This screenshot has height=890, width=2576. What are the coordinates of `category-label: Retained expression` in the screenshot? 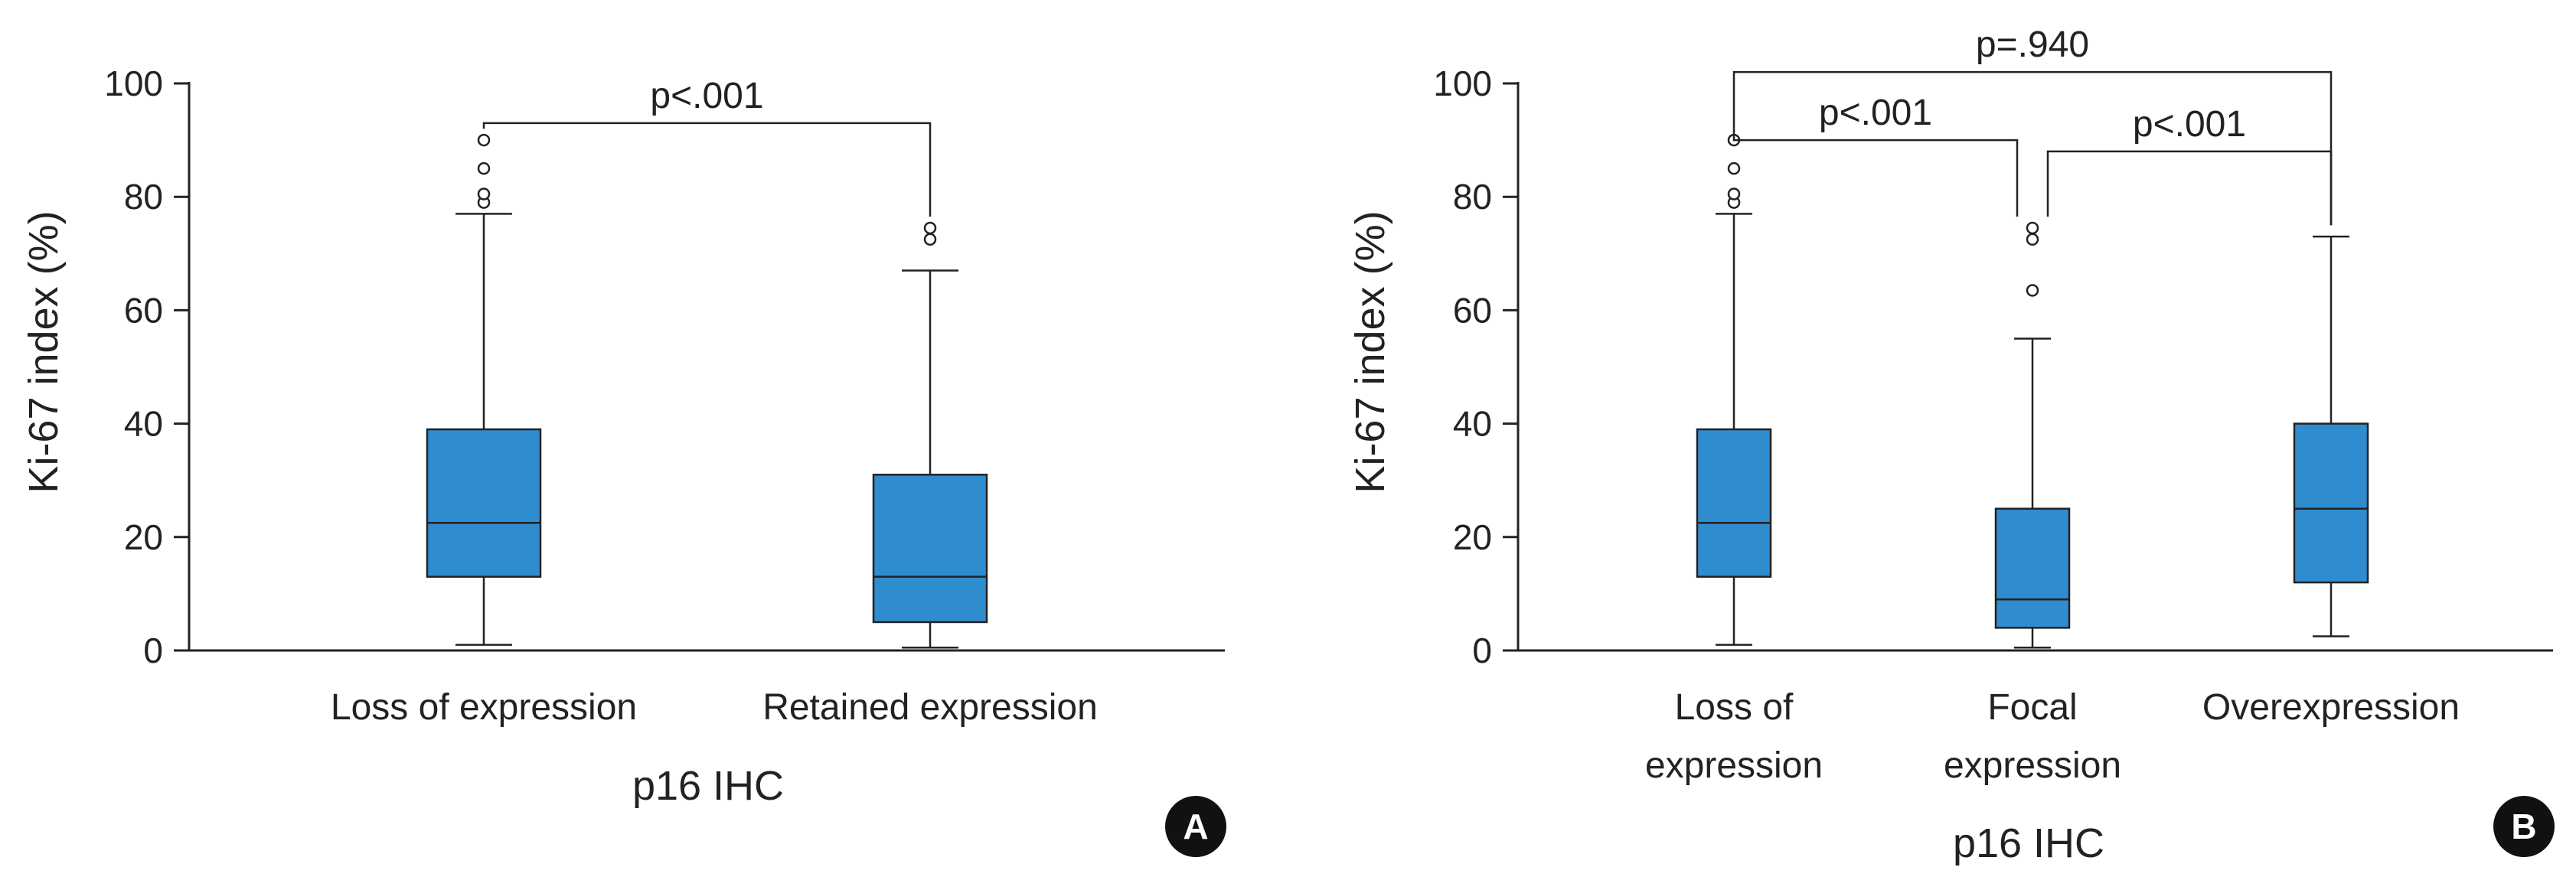 It's located at (930, 708).